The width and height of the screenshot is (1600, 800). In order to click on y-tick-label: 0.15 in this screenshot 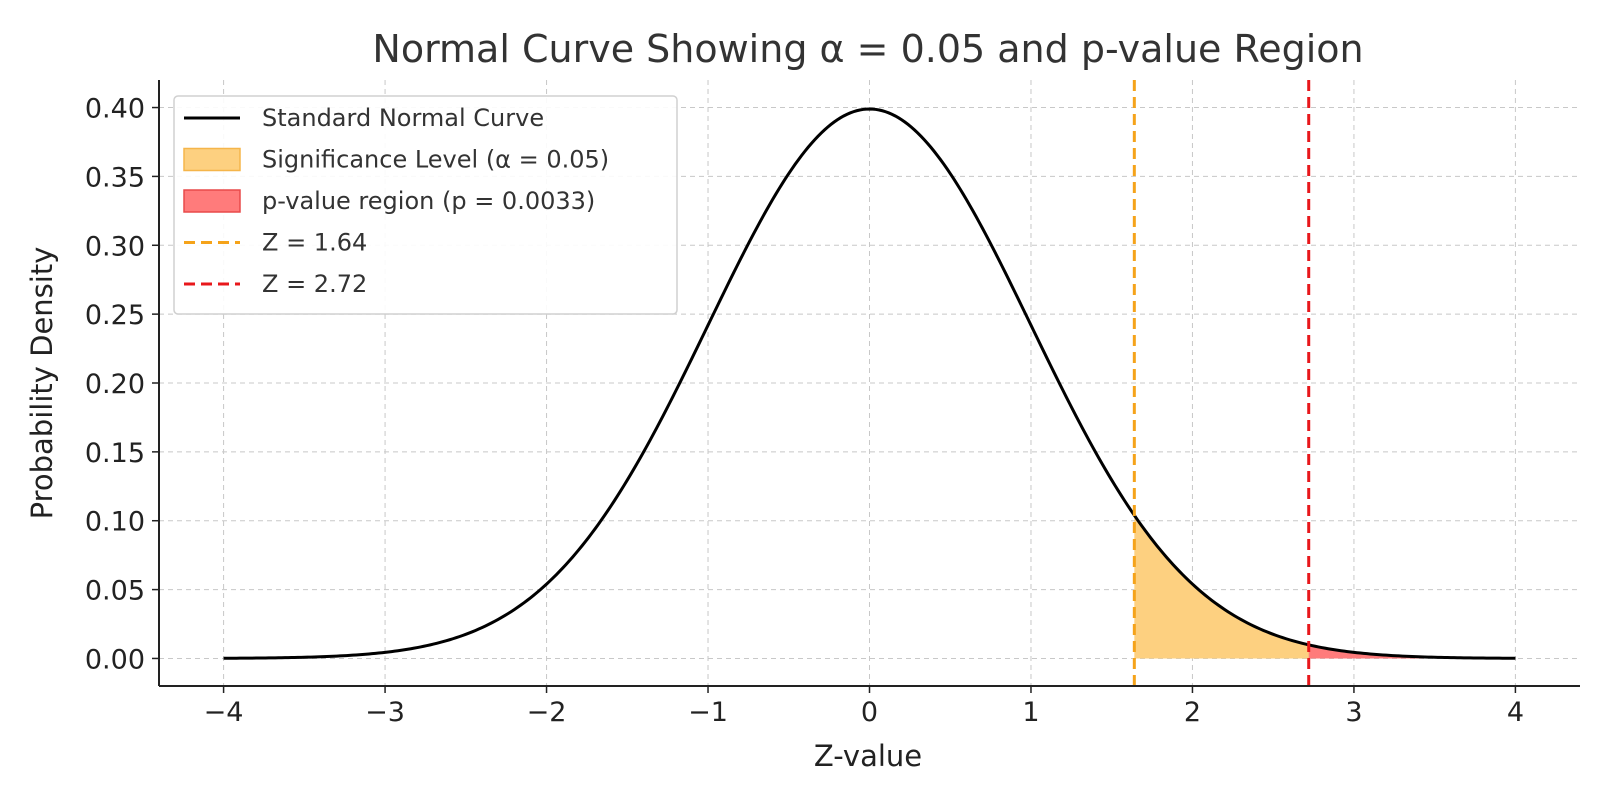, I will do `click(115, 453)`.